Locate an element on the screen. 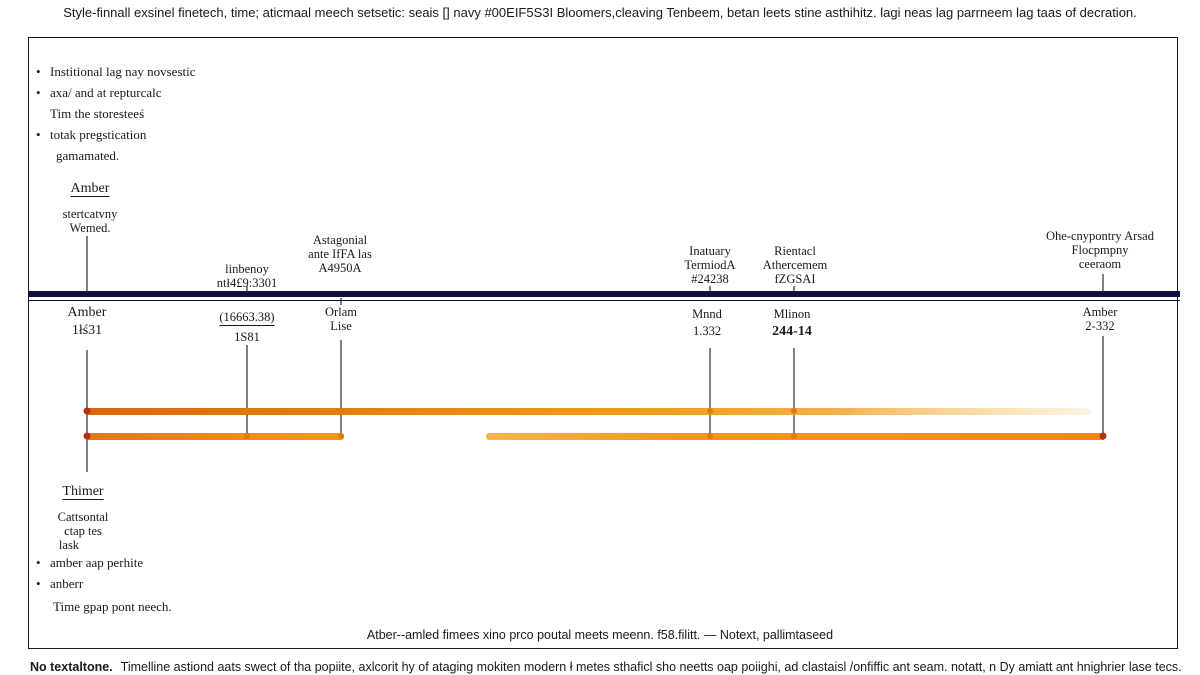  left-top-title: Amber is located at coordinates (90, 188).